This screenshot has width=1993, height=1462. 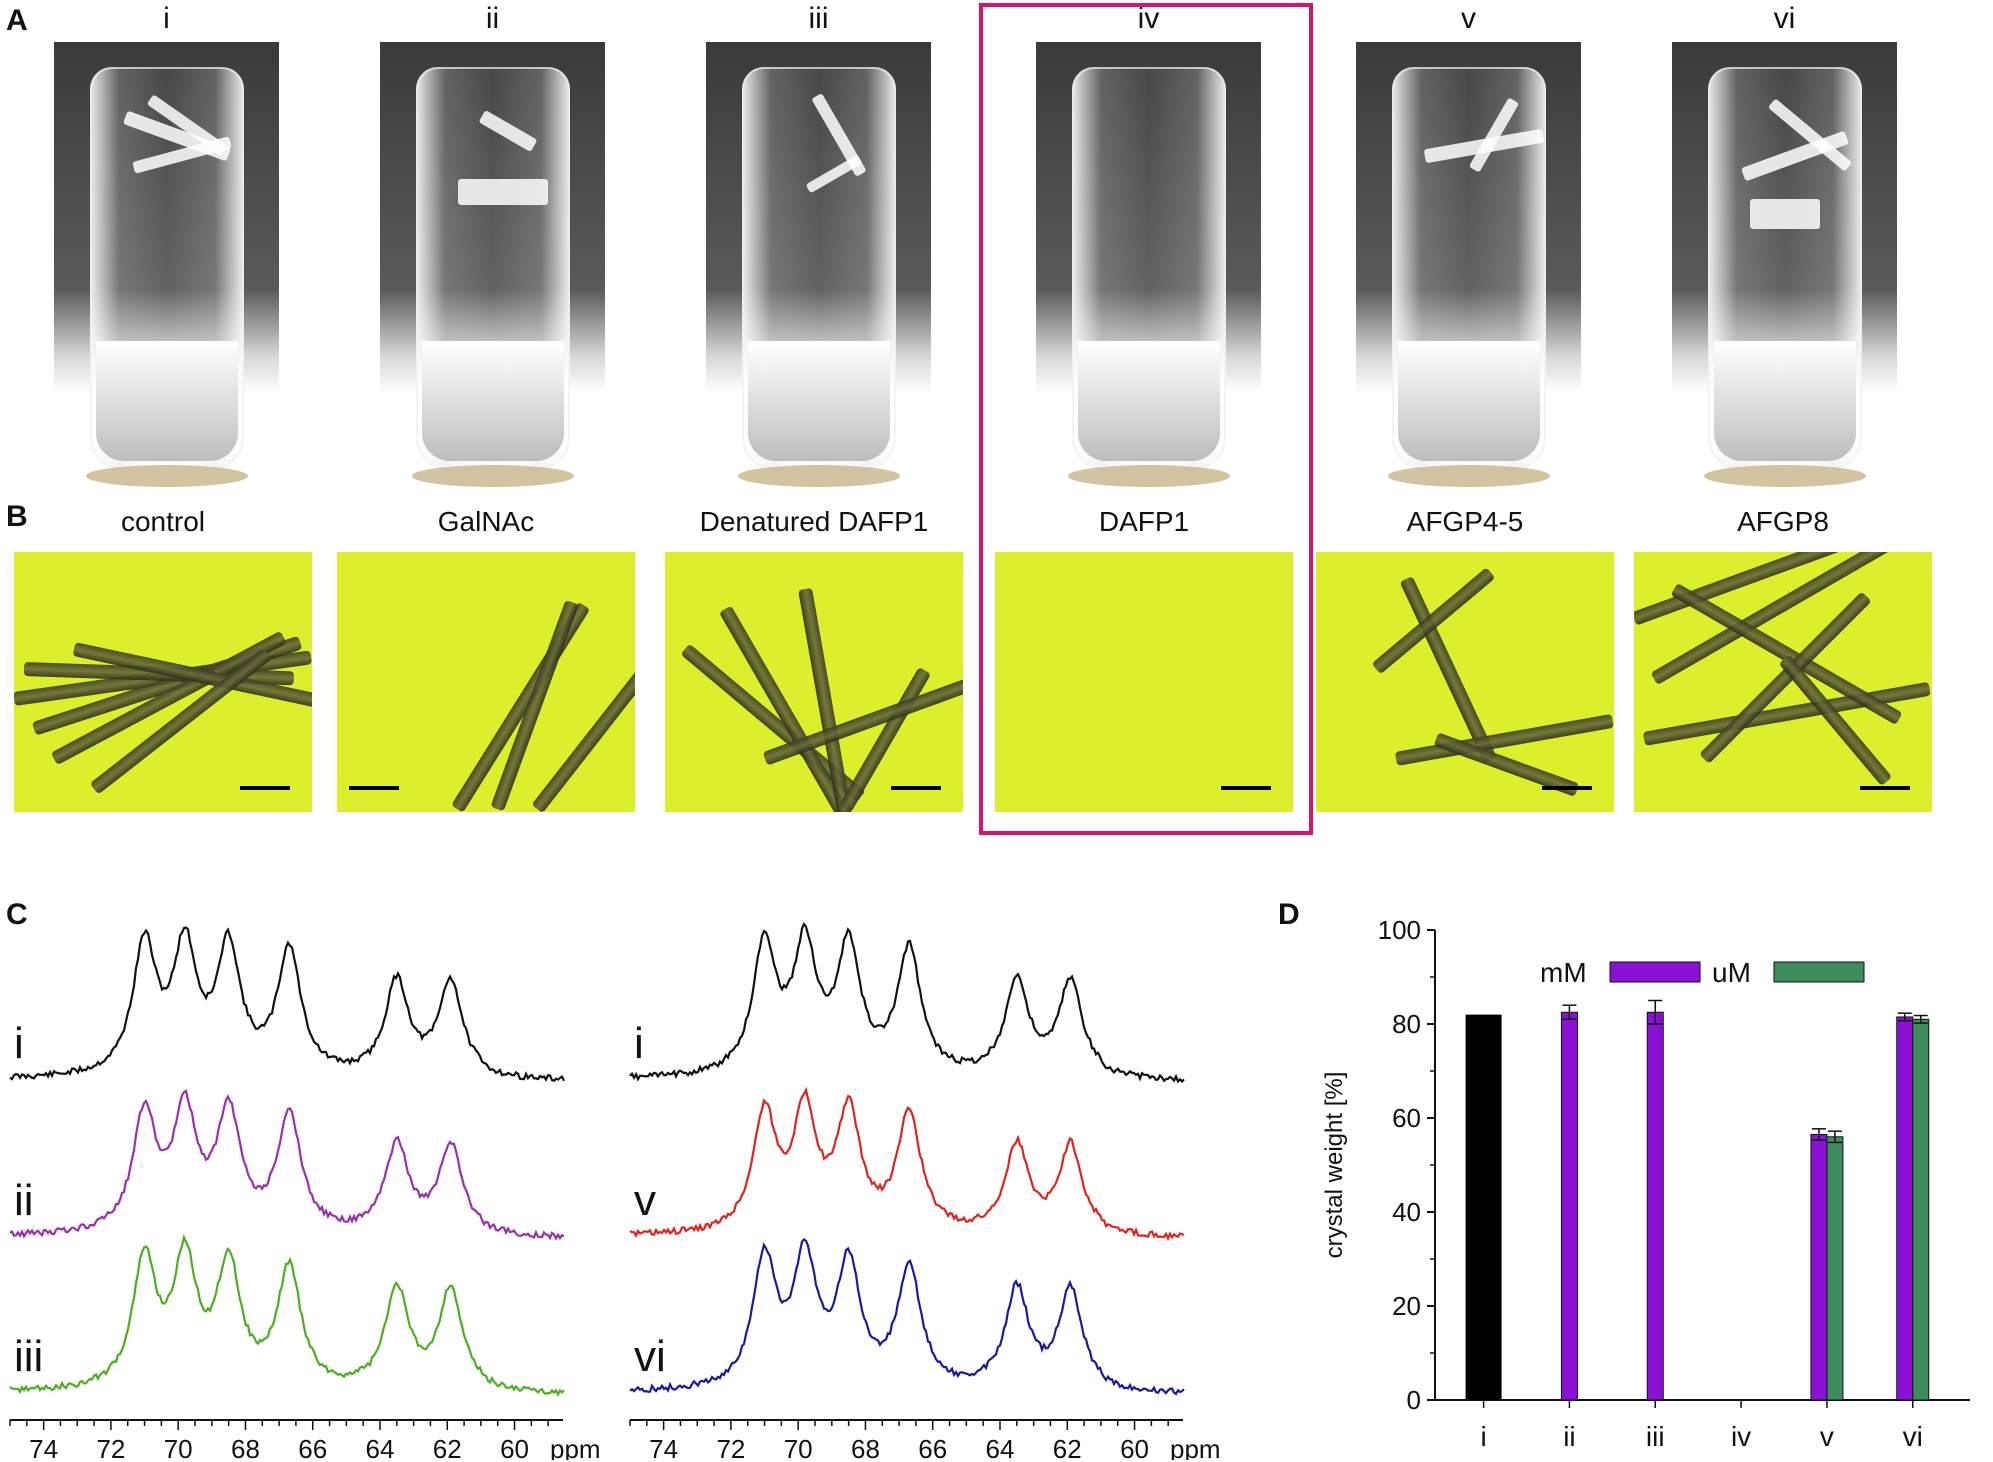 I want to click on x-tick-label-iii: iii, so click(x=1655, y=1436).